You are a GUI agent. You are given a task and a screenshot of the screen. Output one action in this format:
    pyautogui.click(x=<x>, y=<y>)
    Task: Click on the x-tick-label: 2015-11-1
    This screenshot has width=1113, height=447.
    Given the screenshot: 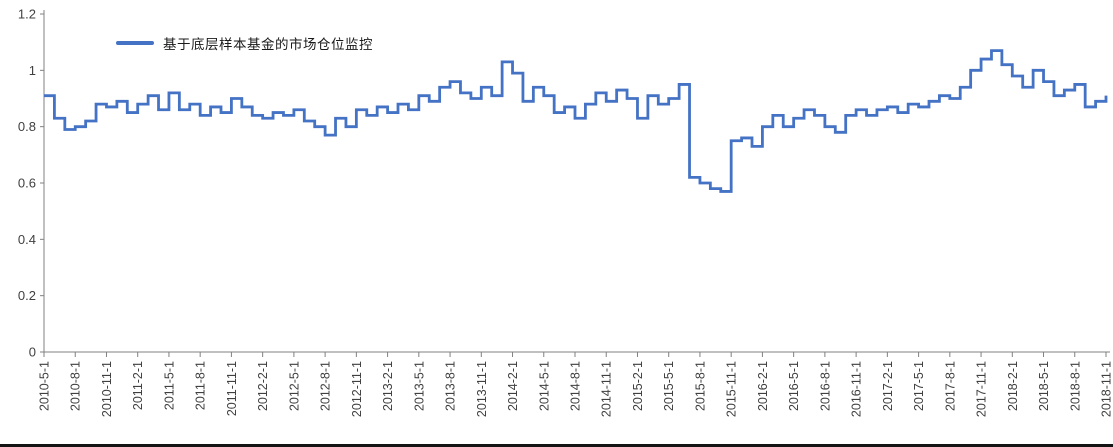 What is the action you would take?
    pyautogui.click(x=732, y=389)
    